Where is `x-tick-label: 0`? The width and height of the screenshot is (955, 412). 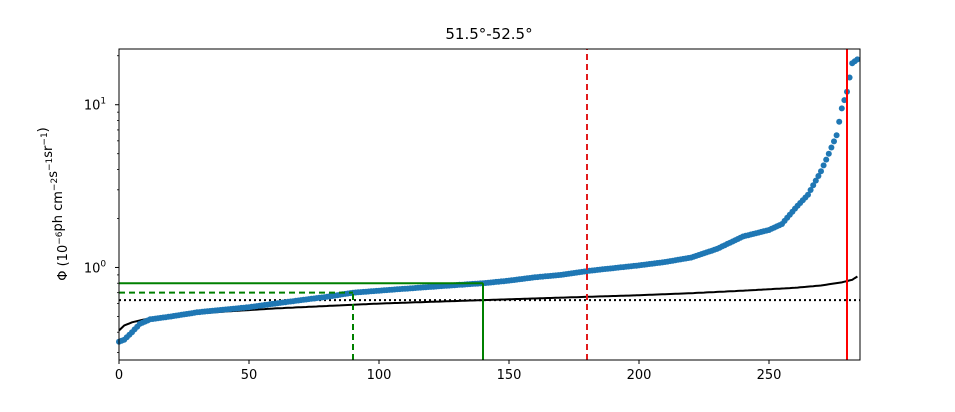
x-tick-label: 0 is located at coordinates (119, 375).